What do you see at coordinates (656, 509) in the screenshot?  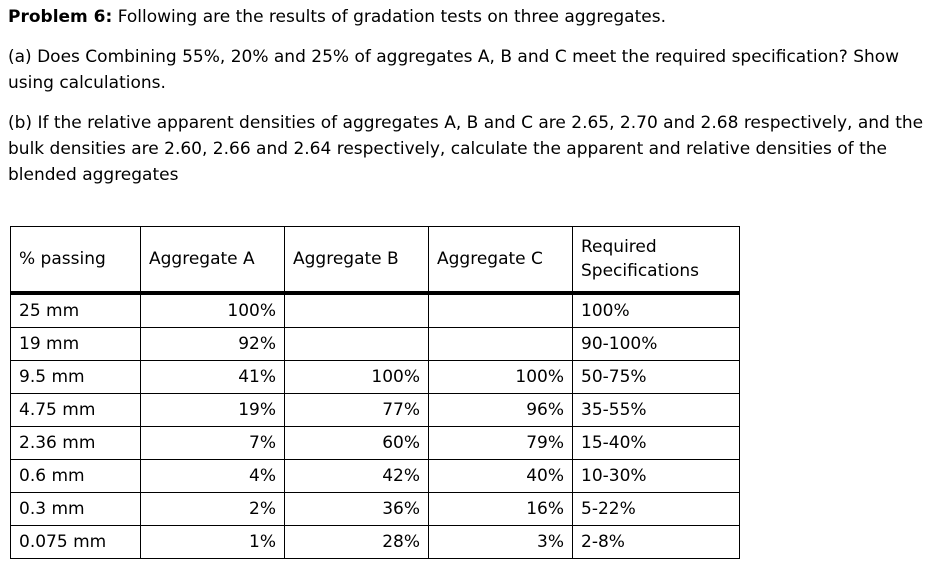 I see `specification-cell: 5-22%` at bounding box center [656, 509].